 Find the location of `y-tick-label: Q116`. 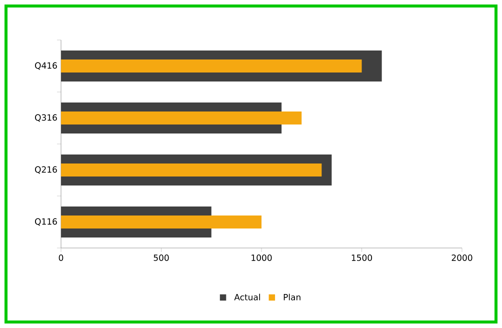

y-tick-label: Q116 is located at coordinates (46, 222).